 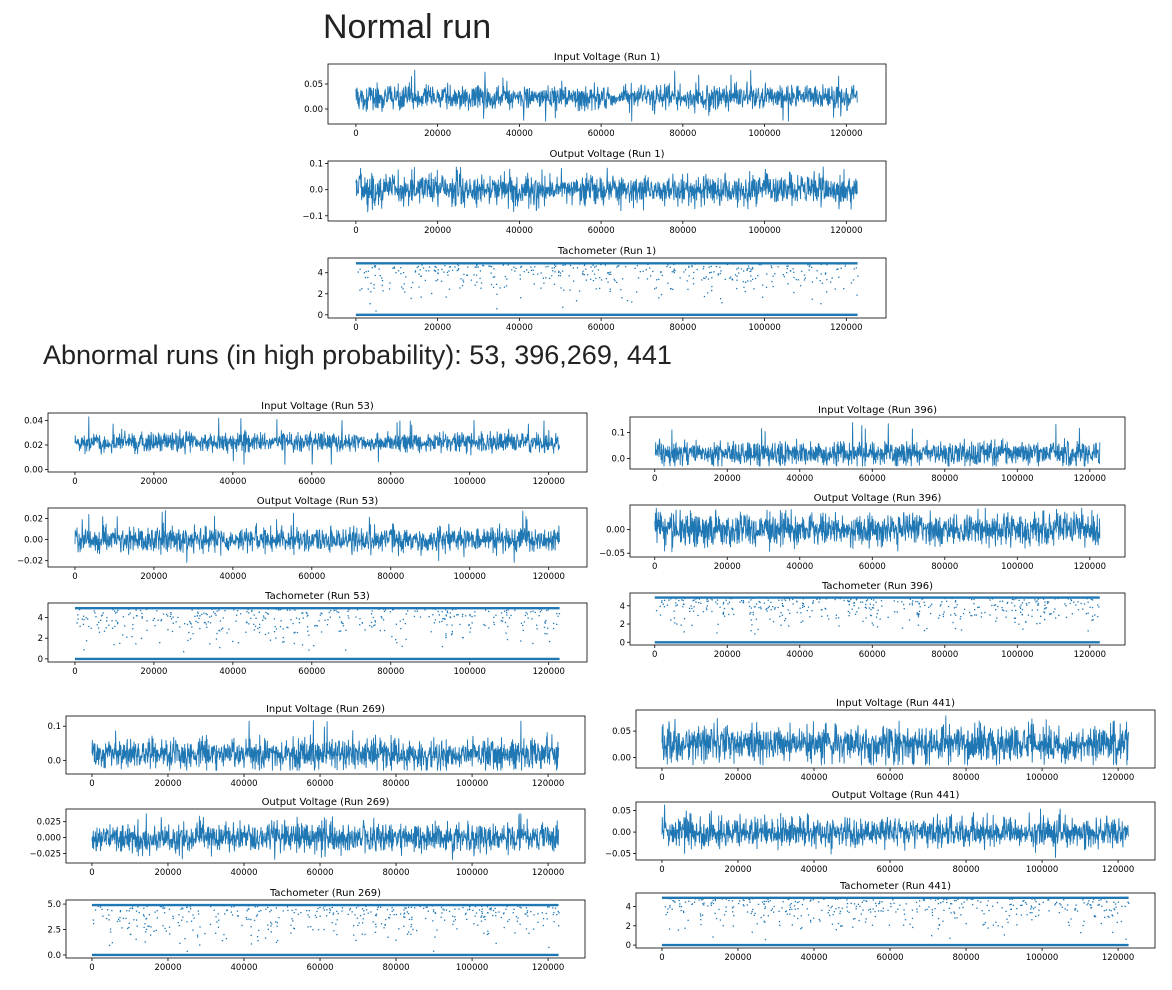 What do you see at coordinates (966, 870) in the screenshot?
I see `x-tick-label: 80000` at bounding box center [966, 870].